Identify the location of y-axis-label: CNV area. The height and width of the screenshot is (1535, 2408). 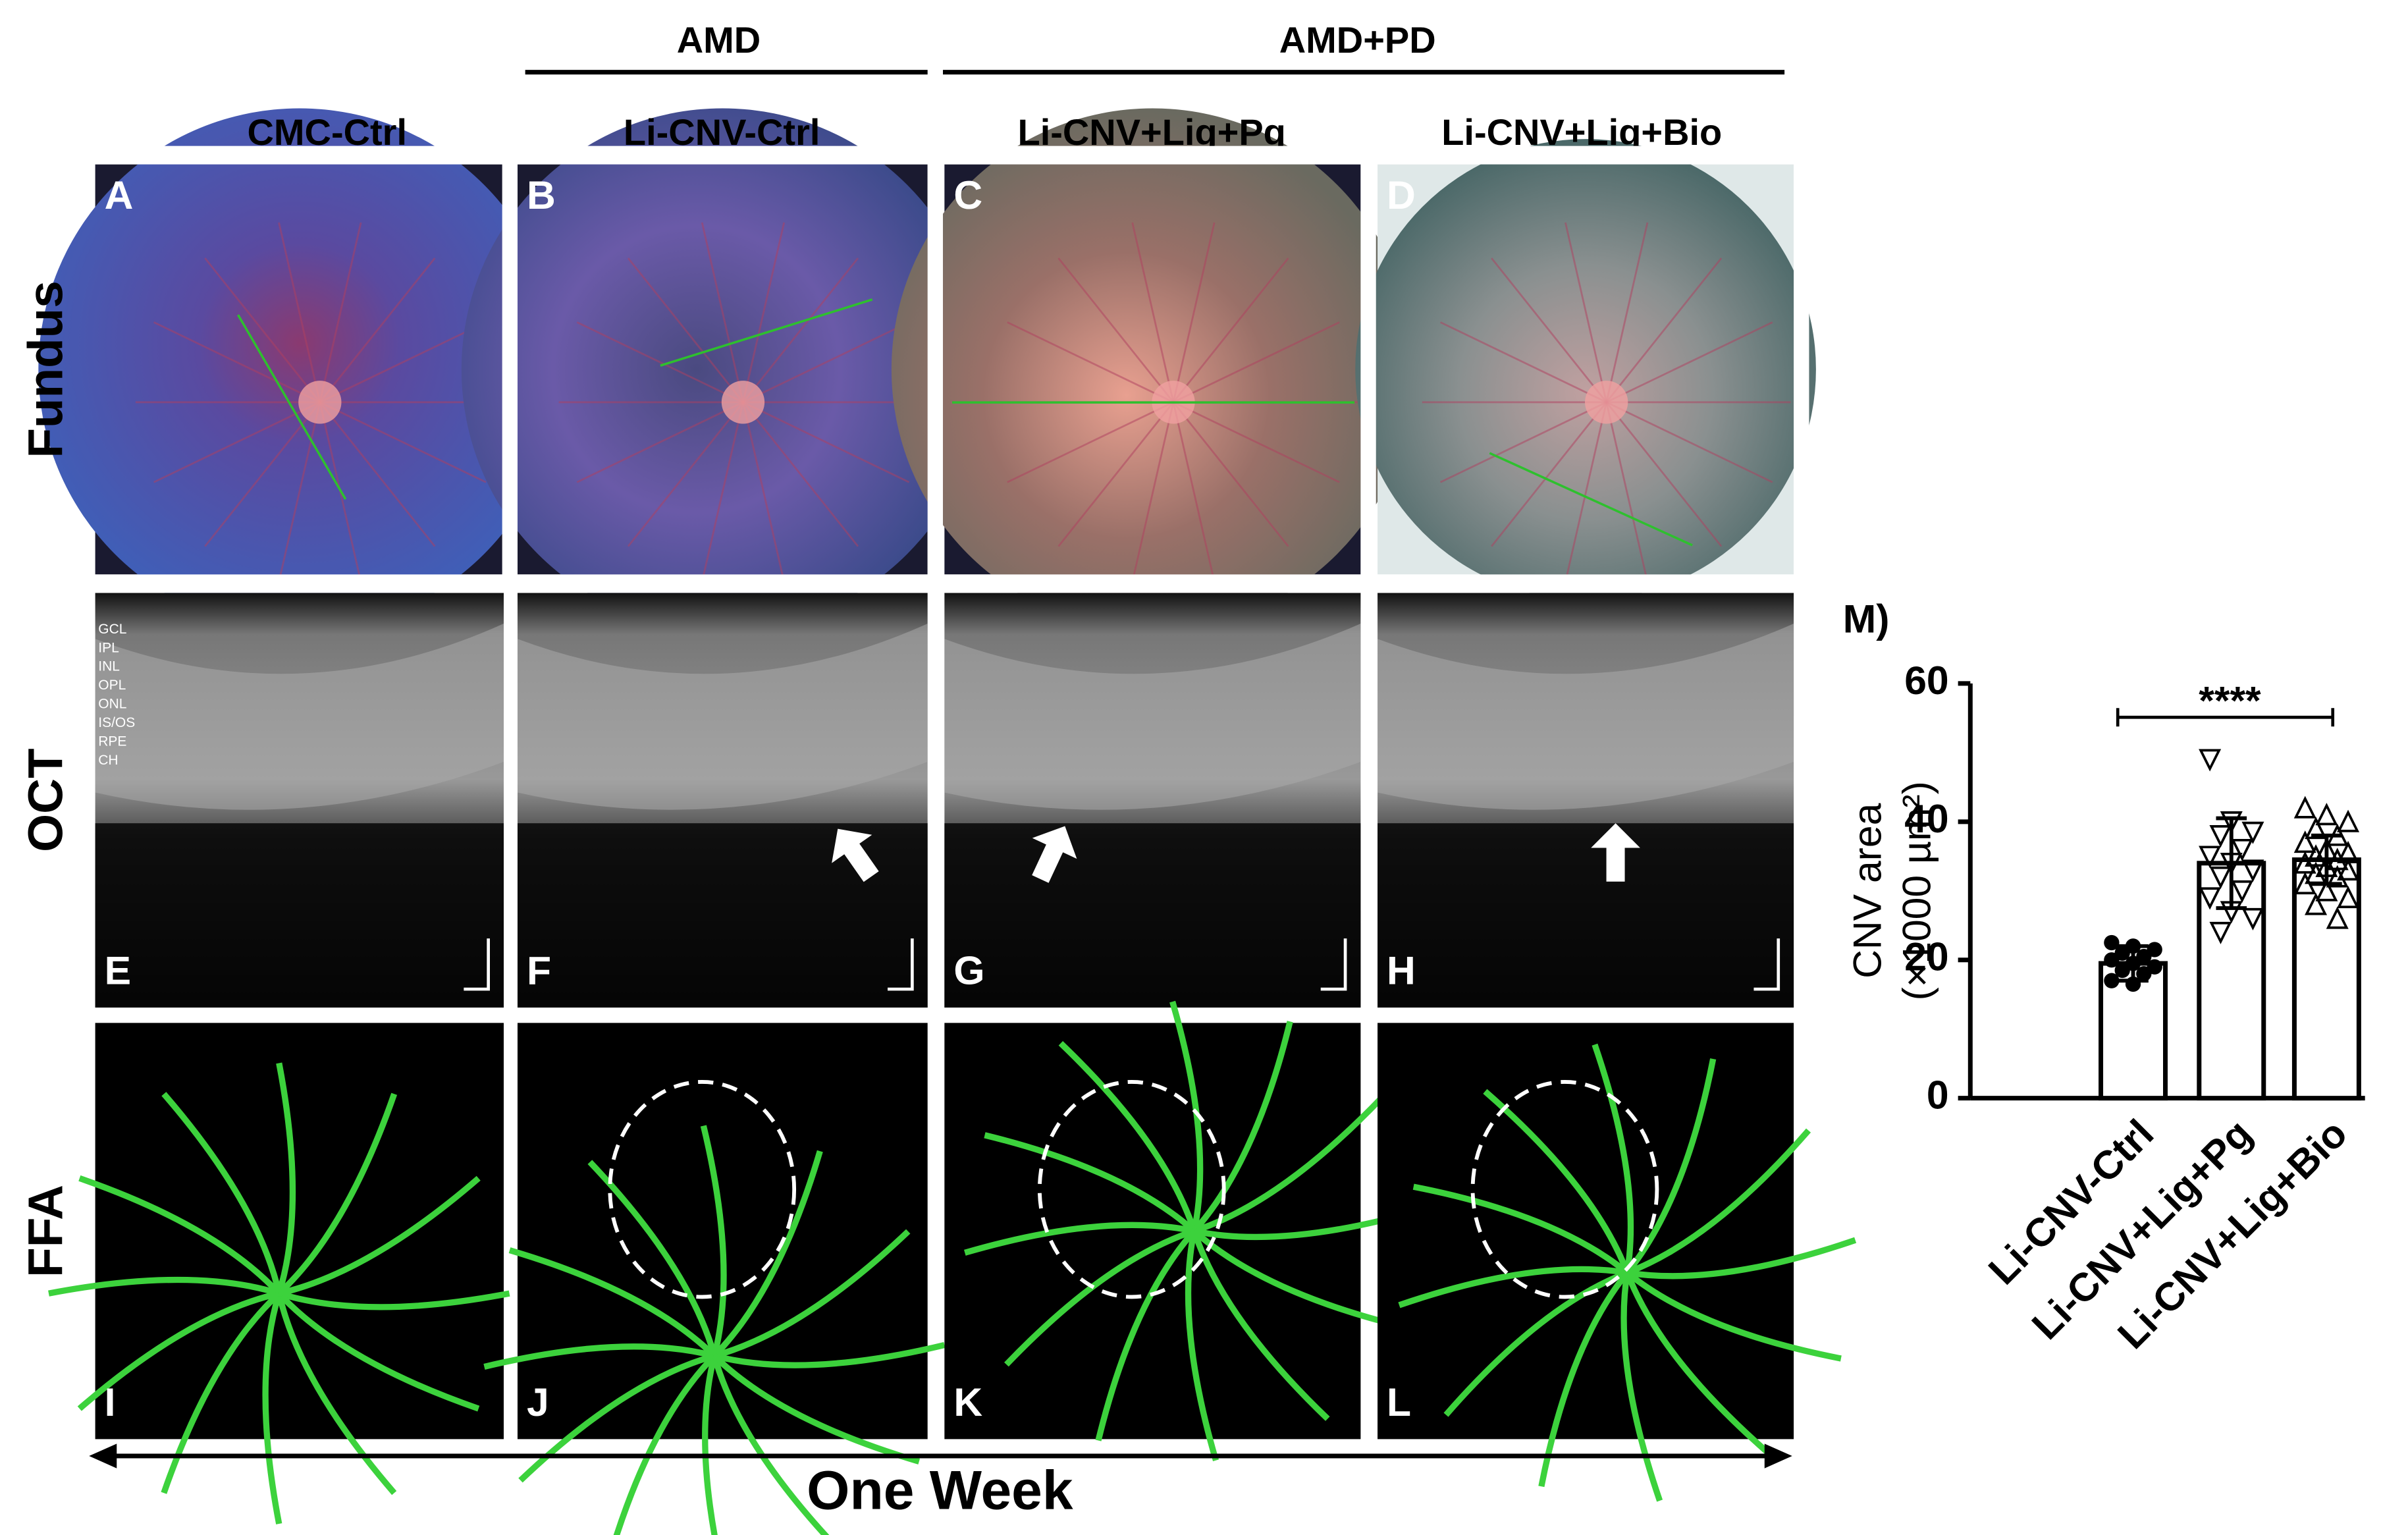
(1867, 890).